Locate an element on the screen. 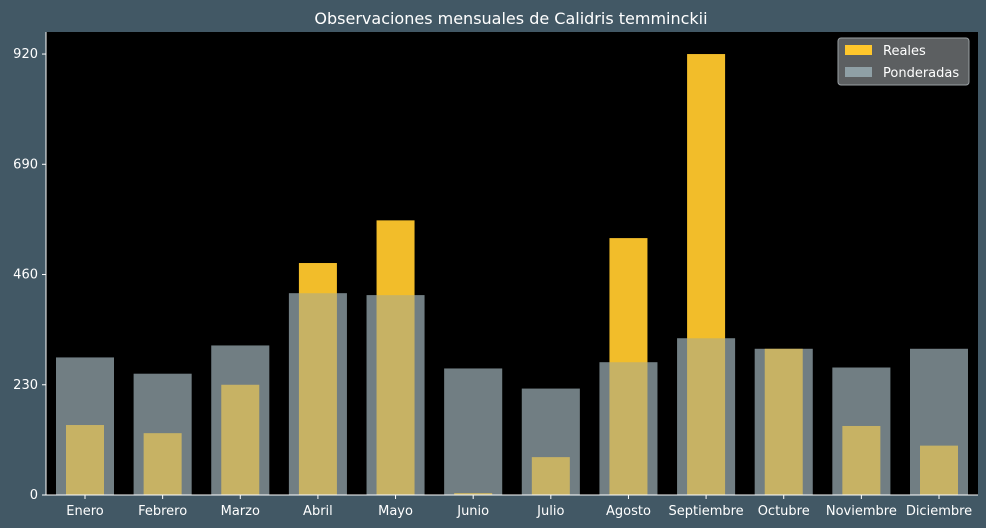 The image size is (986, 528). x-tick-label-junio: Junio is located at coordinates (472, 511).